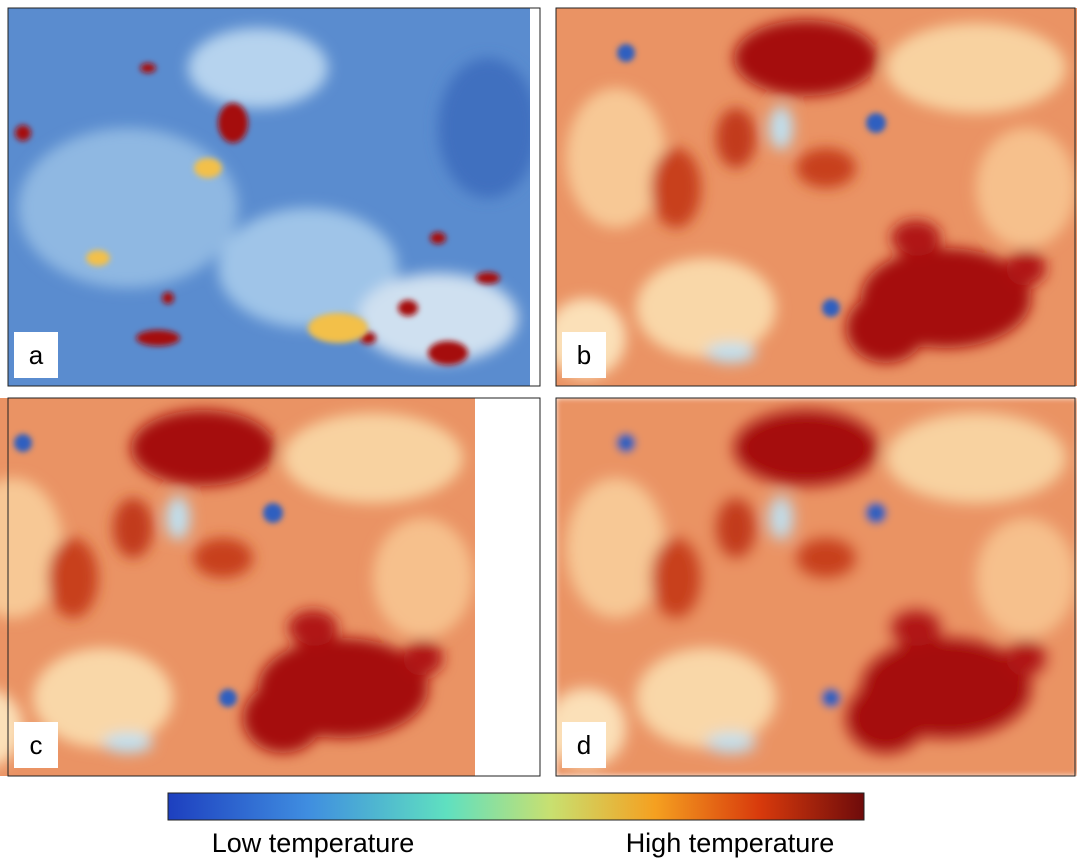 This screenshot has height=861, width=1077. I want to click on panel-label: d, so click(584, 745).